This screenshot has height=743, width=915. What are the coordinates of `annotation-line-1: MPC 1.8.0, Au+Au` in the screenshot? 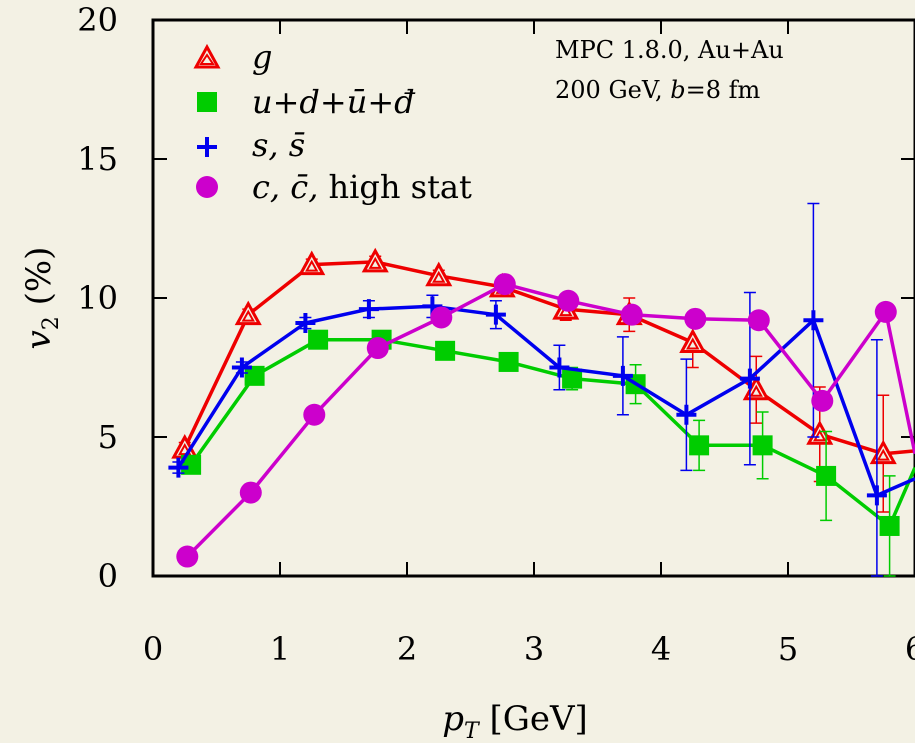 It's located at (669, 50).